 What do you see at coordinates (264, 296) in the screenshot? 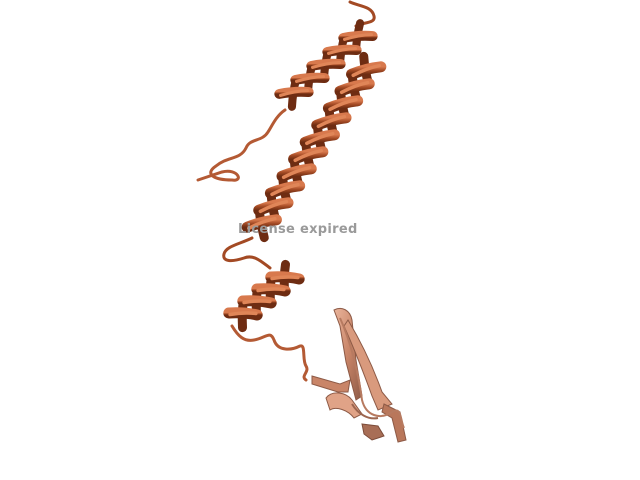
I see `helix-c` at bounding box center [264, 296].